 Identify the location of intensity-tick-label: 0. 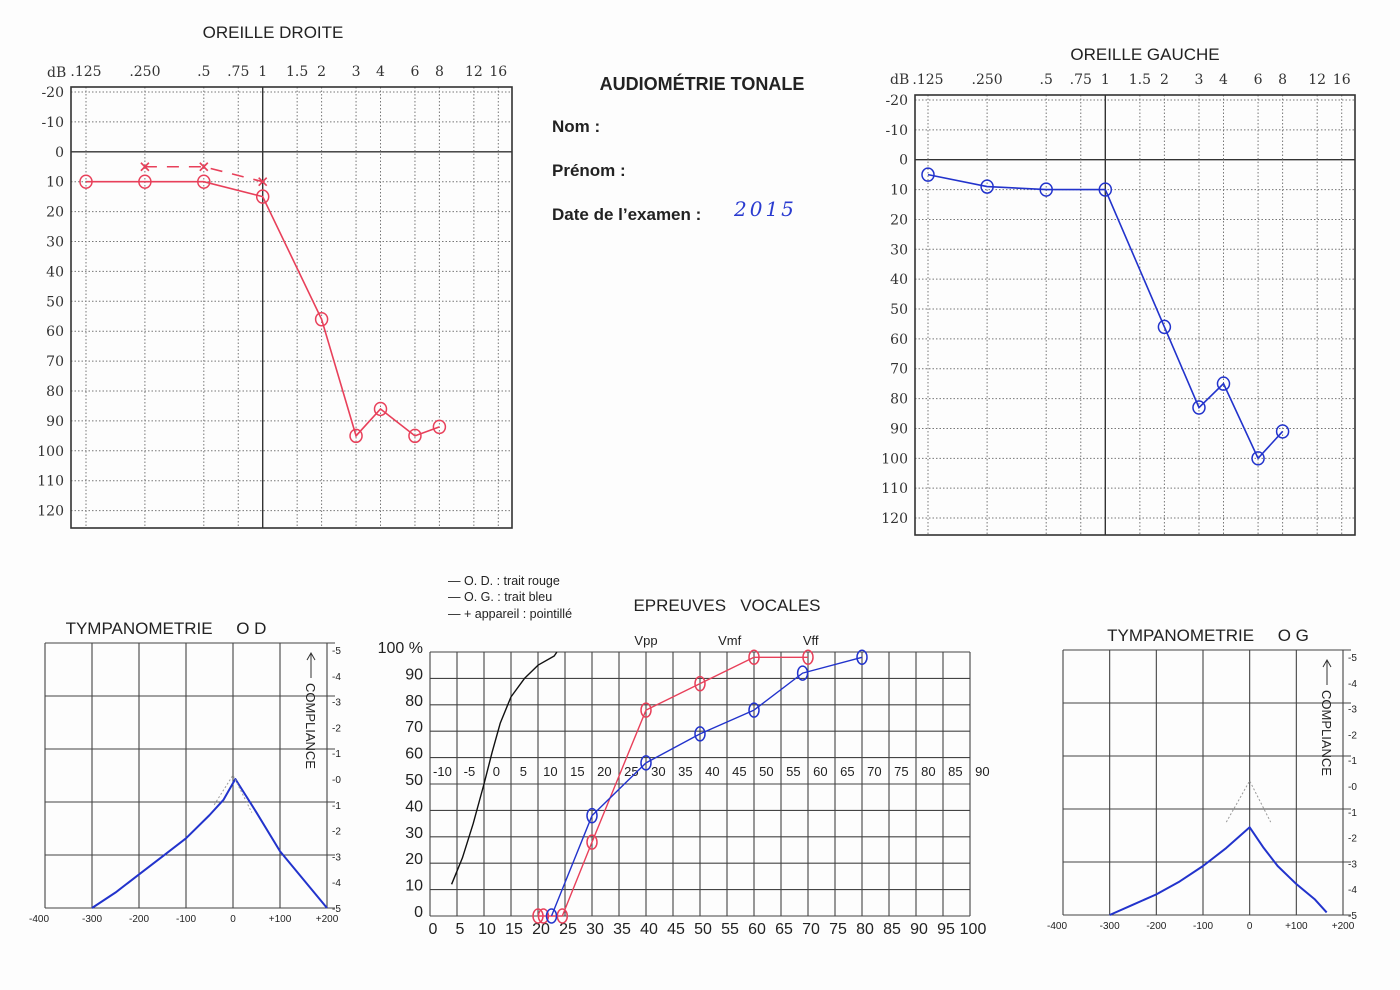
(496, 771).